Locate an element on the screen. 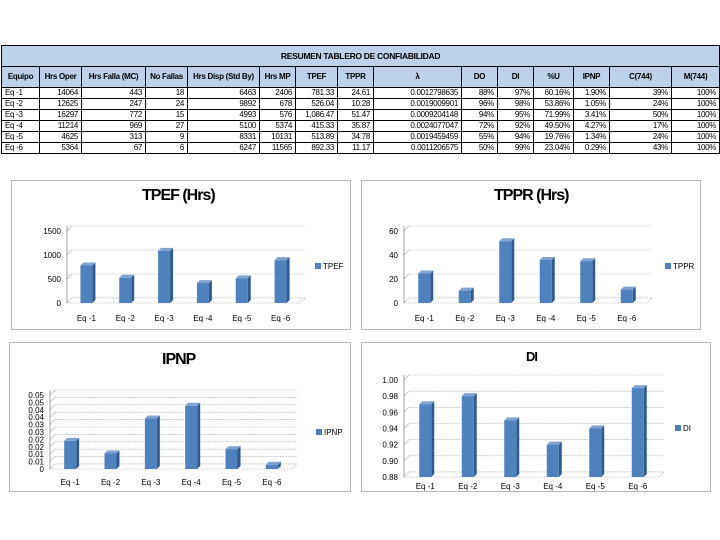 This screenshot has height=540, width=720. table-cell: 97% is located at coordinates (515, 93).